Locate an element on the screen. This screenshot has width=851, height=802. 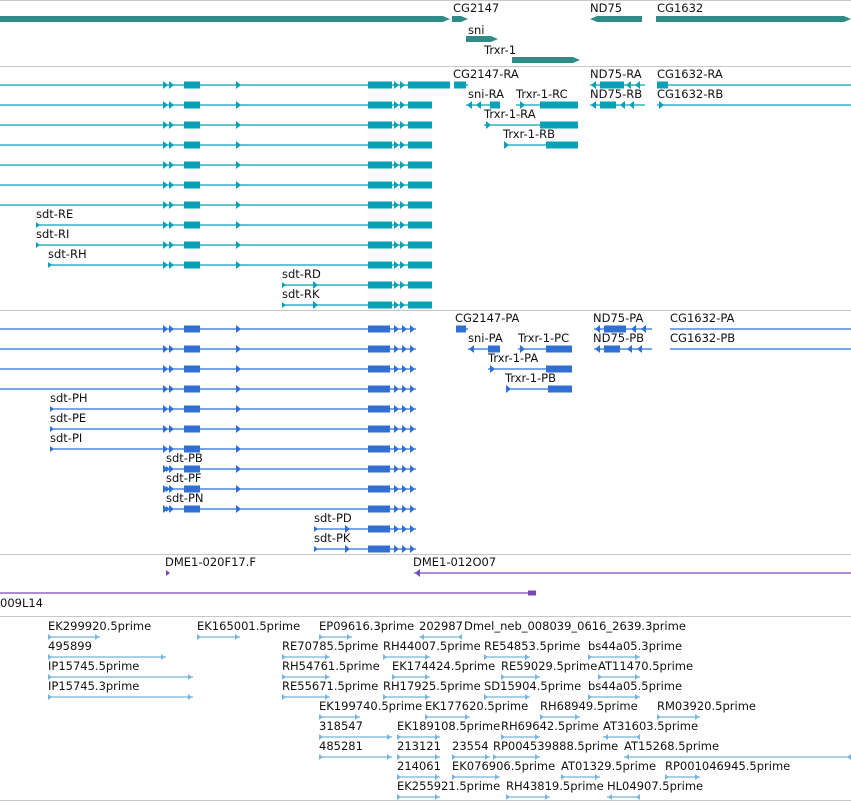
feature-label: EP09616.3prime is located at coordinates (367, 626).